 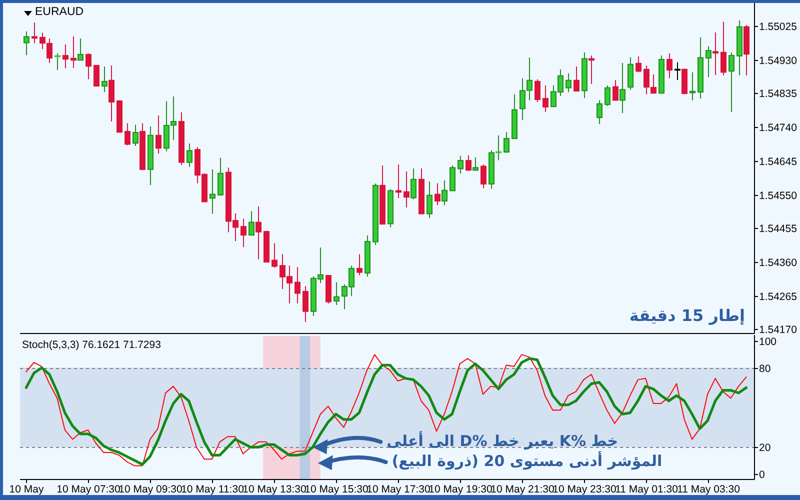 What do you see at coordinates (778, 162) in the screenshot?
I see `y-tick-label: 1.54645` at bounding box center [778, 162].